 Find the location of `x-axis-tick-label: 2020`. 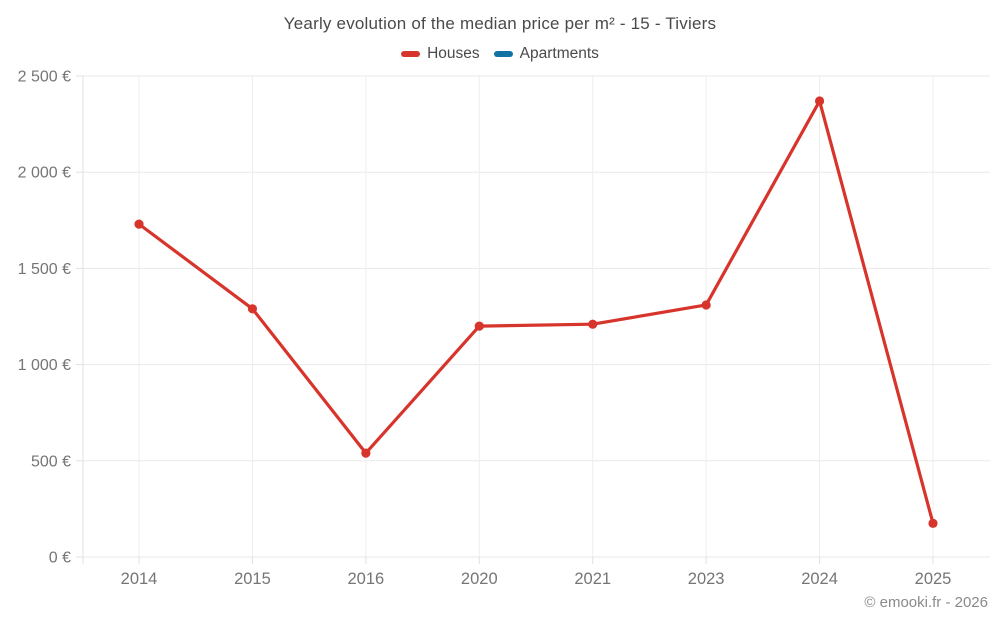

x-axis-tick-label: 2020 is located at coordinates (479, 579).